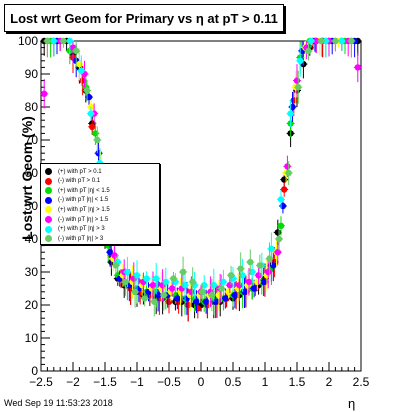  What do you see at coordinates (80, 171) in the screenshot?
I see `legend-label: (+) with pT > 0.1` at bounding box center [80, 171].